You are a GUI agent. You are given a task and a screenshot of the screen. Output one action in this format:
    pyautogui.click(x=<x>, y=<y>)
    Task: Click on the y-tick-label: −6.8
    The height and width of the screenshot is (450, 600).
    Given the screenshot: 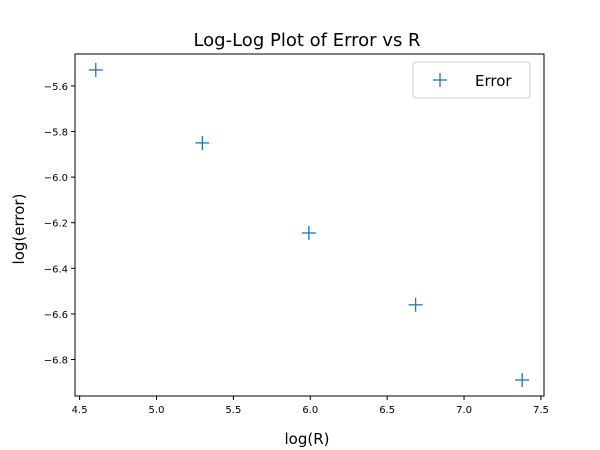 What is the action you would take?
    pyautogui.click(x=56, y=361)
    